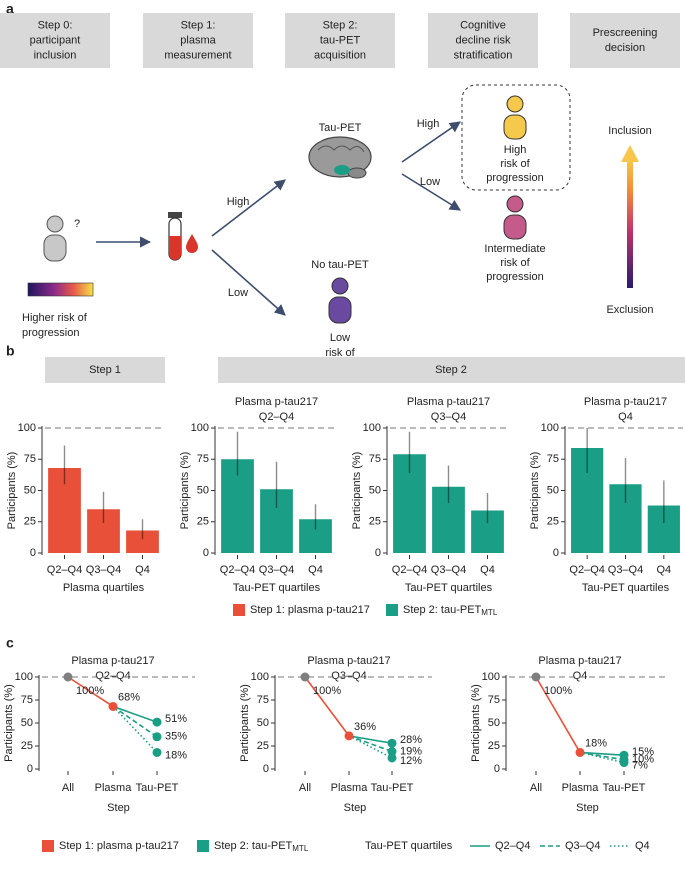 The height and width of the screenshot is (871, 685). What do you see at coordinates (55, 25) in the screenshot?
I see `step-header: Step 0:` at bounding box center [55, 25].